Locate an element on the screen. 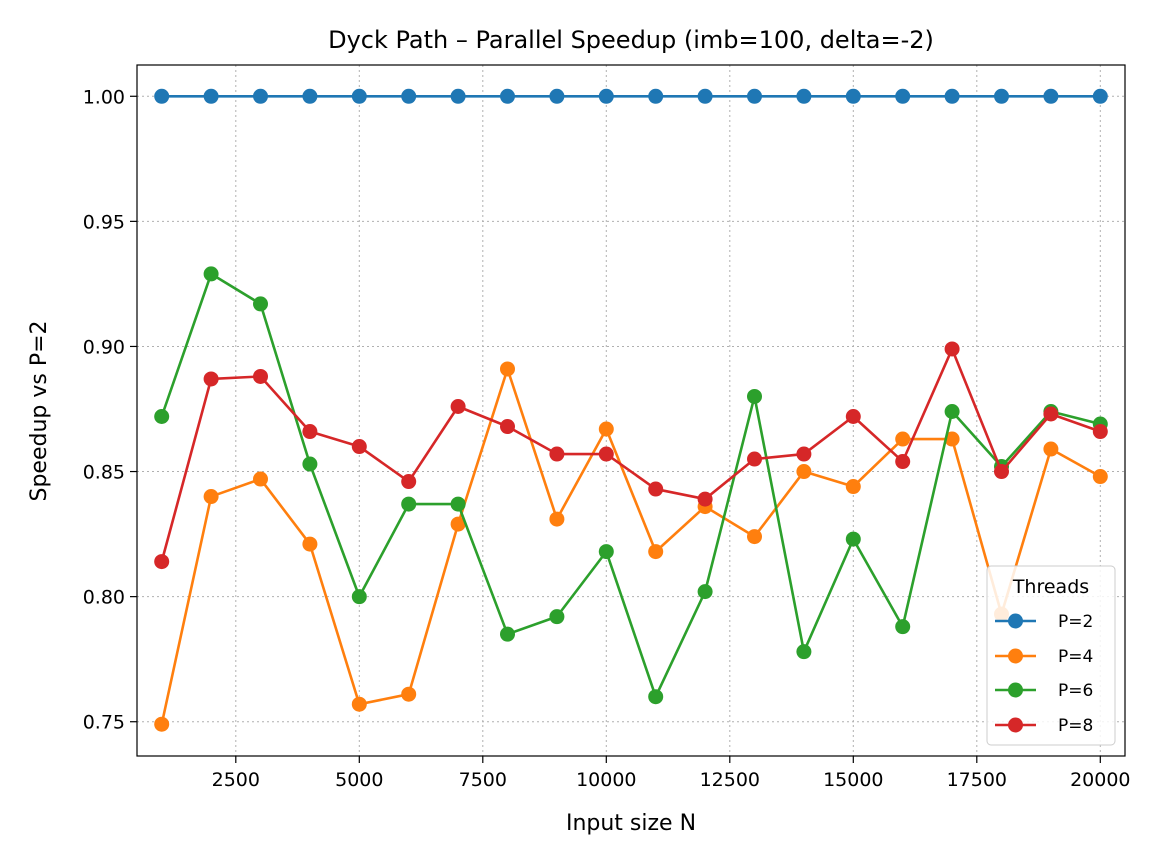 The height and width of the screenshot is (864, 1152). x-axis: 2500 5000 7500 10000 12500 15000 17500 20000 is located at coordinates (671, 773).